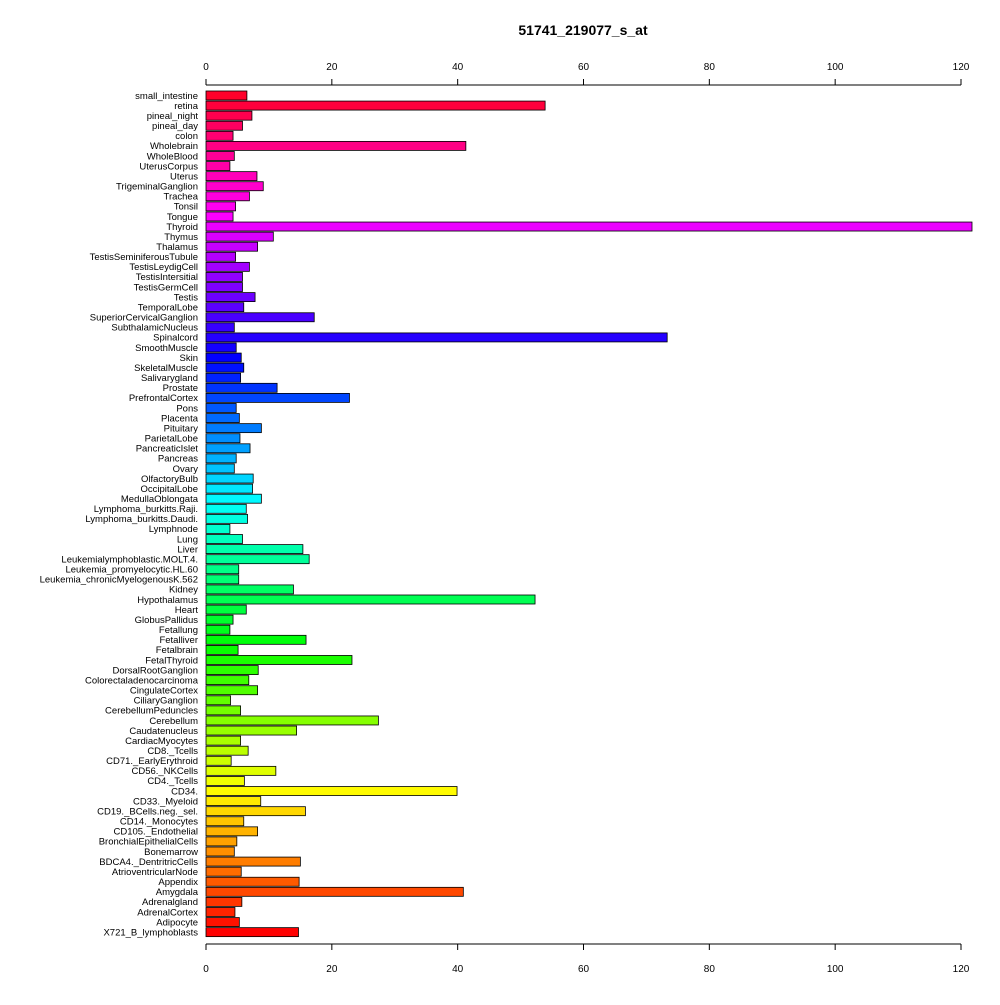 The width and height of the screenshot is (1000, 1005). I want to click on category-label: OlfactoryBulb, so click(169, 479).